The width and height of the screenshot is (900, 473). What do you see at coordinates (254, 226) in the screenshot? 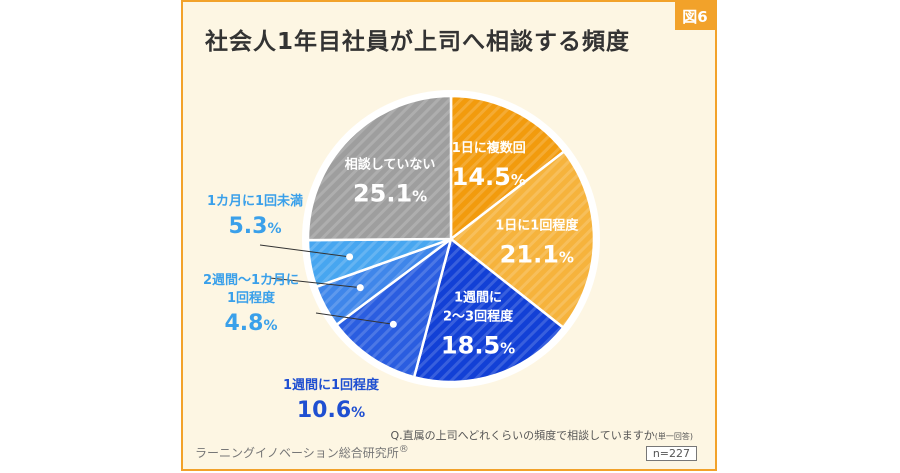
I see `slice-value-label: 5.3%` at bounding box center [254, 226].